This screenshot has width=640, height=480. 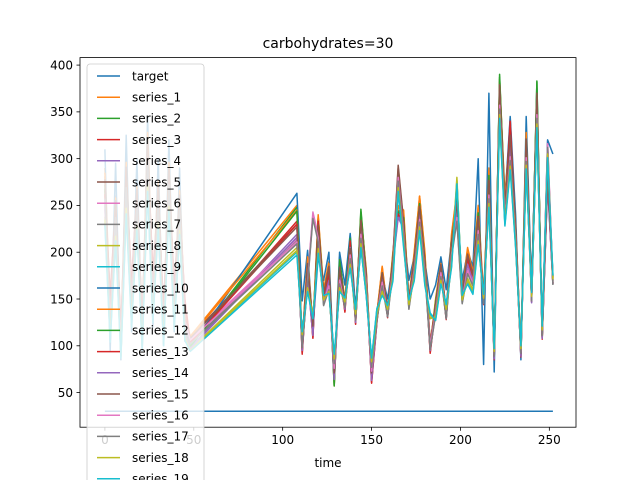 What do you see at coordinates (160, 373) in the screenshot?
I see `legend-label: series_14` at bounding box center [160, 373].